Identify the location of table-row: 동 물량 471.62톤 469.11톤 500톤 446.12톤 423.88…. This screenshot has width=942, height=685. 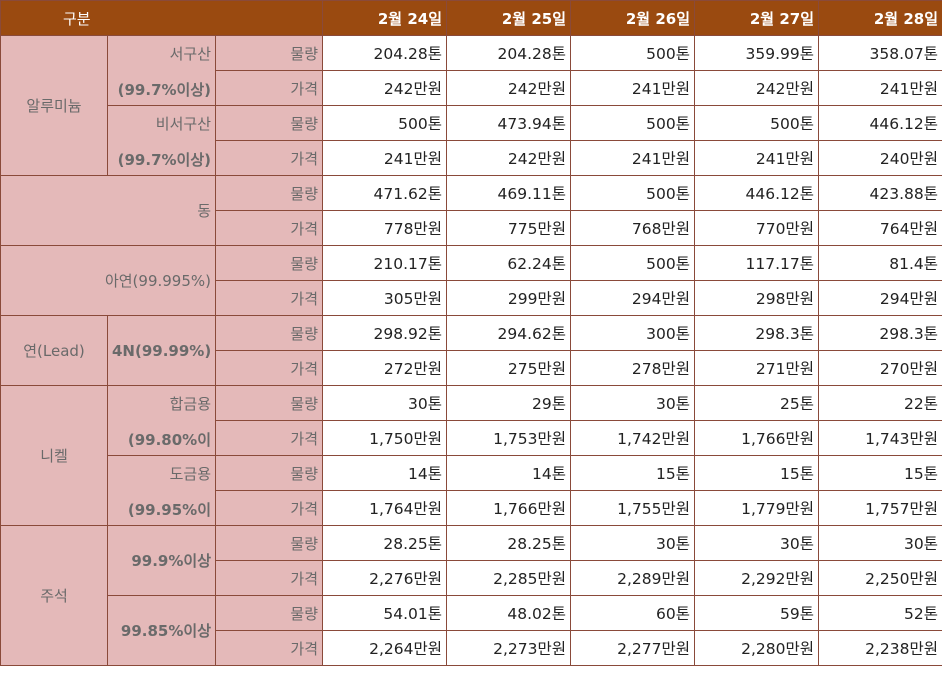
(471, 210).